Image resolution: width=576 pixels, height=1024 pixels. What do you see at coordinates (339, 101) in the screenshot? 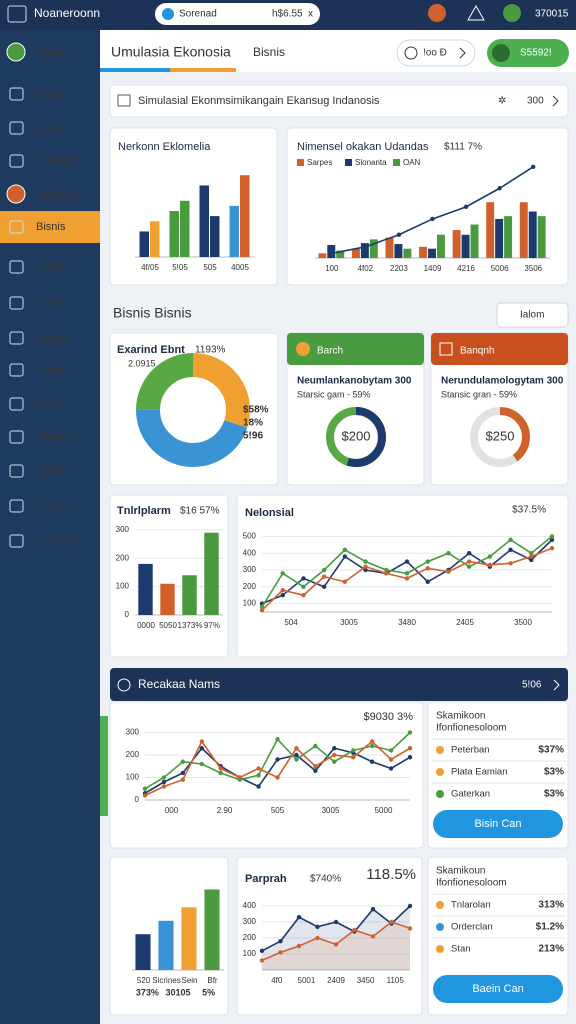
I see `search-bar` at bounding box center [339, 101].